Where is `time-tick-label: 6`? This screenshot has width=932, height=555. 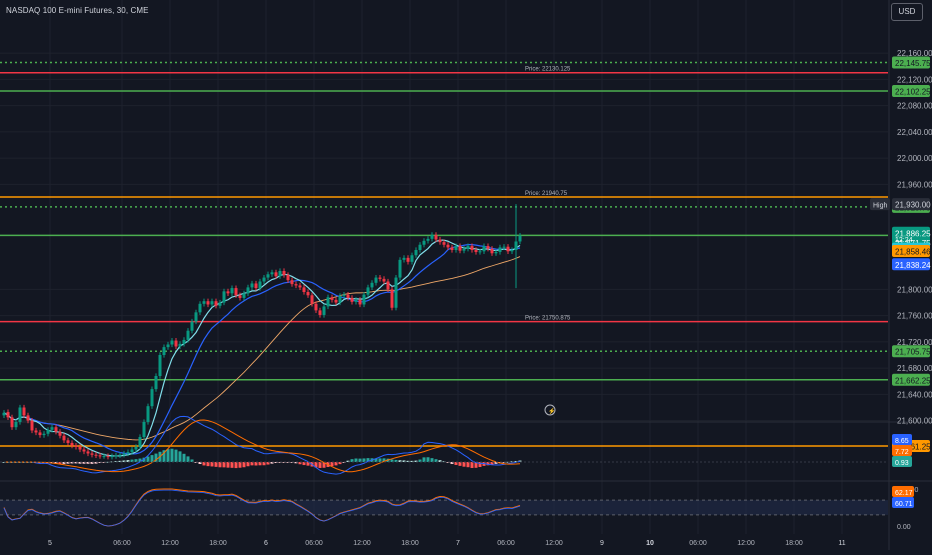 time-tick-label: 6 is located at coordinates (266, 543).